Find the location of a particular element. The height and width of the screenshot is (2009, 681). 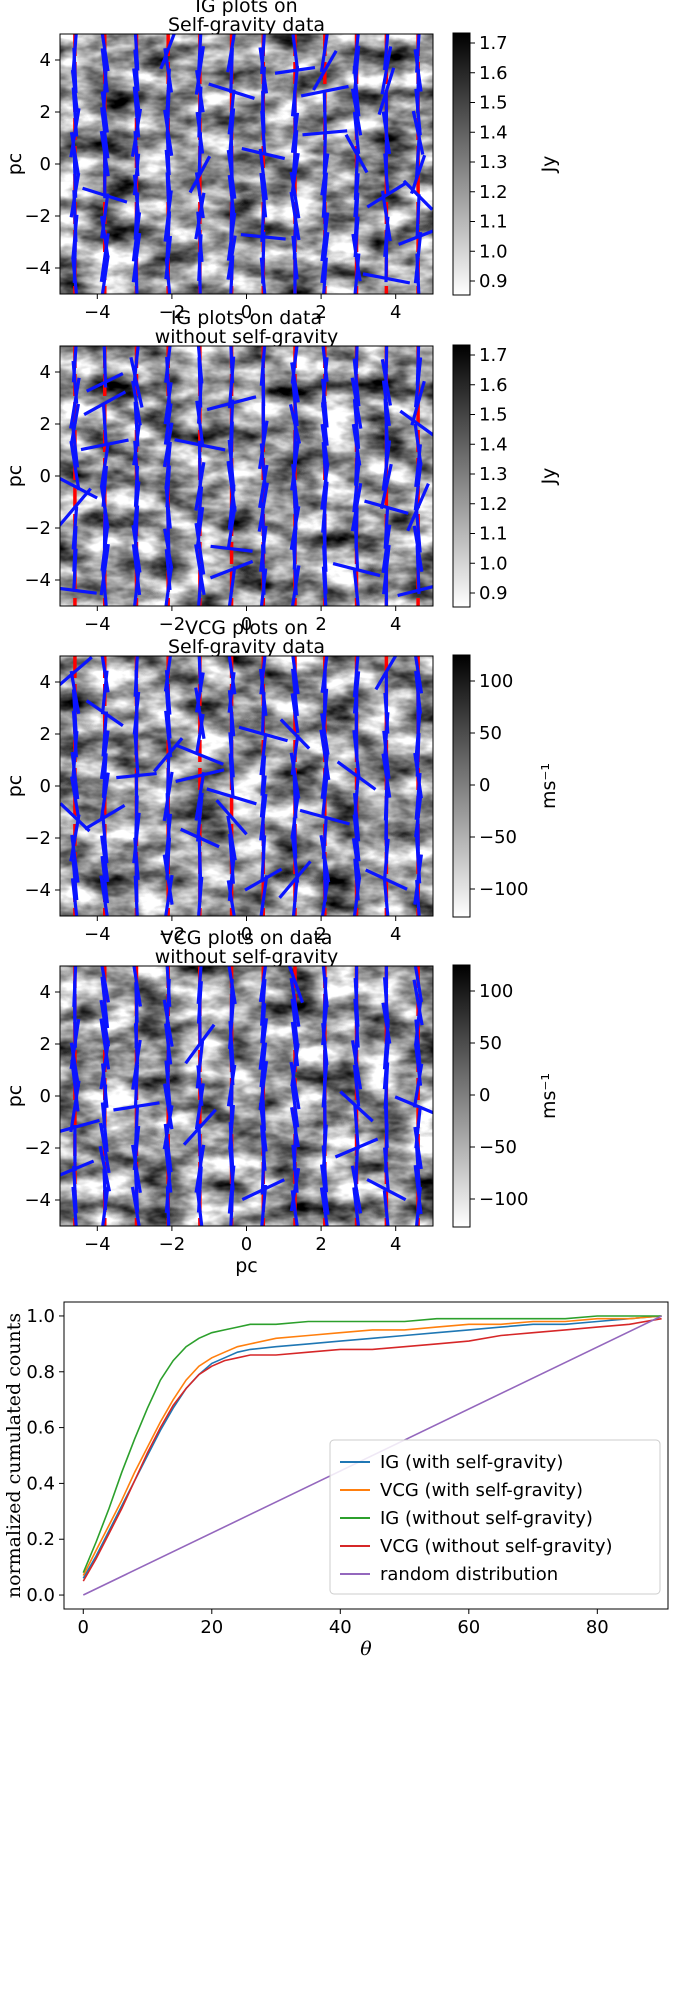

panel-title-line1: VCG plots on is located at coordinates (246, 628).